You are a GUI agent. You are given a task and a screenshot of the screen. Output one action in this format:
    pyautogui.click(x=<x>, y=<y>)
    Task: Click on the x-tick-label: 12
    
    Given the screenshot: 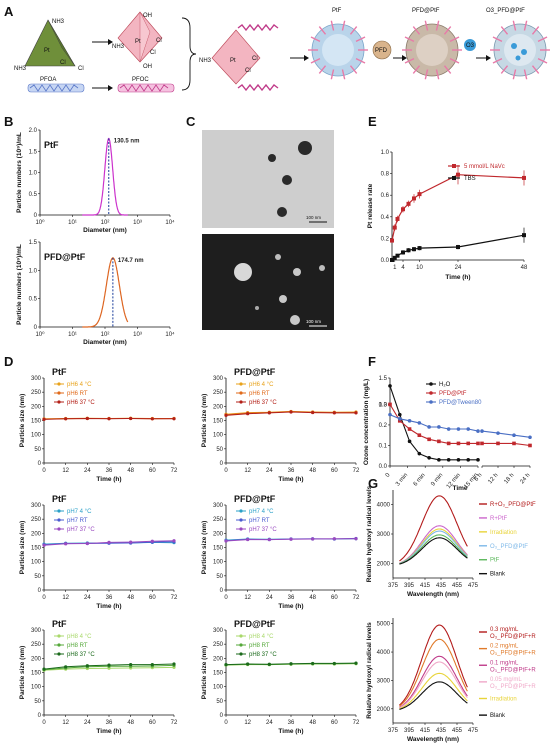 What is the action you would take?
    pyautogui.click(x=247, y=471)
    